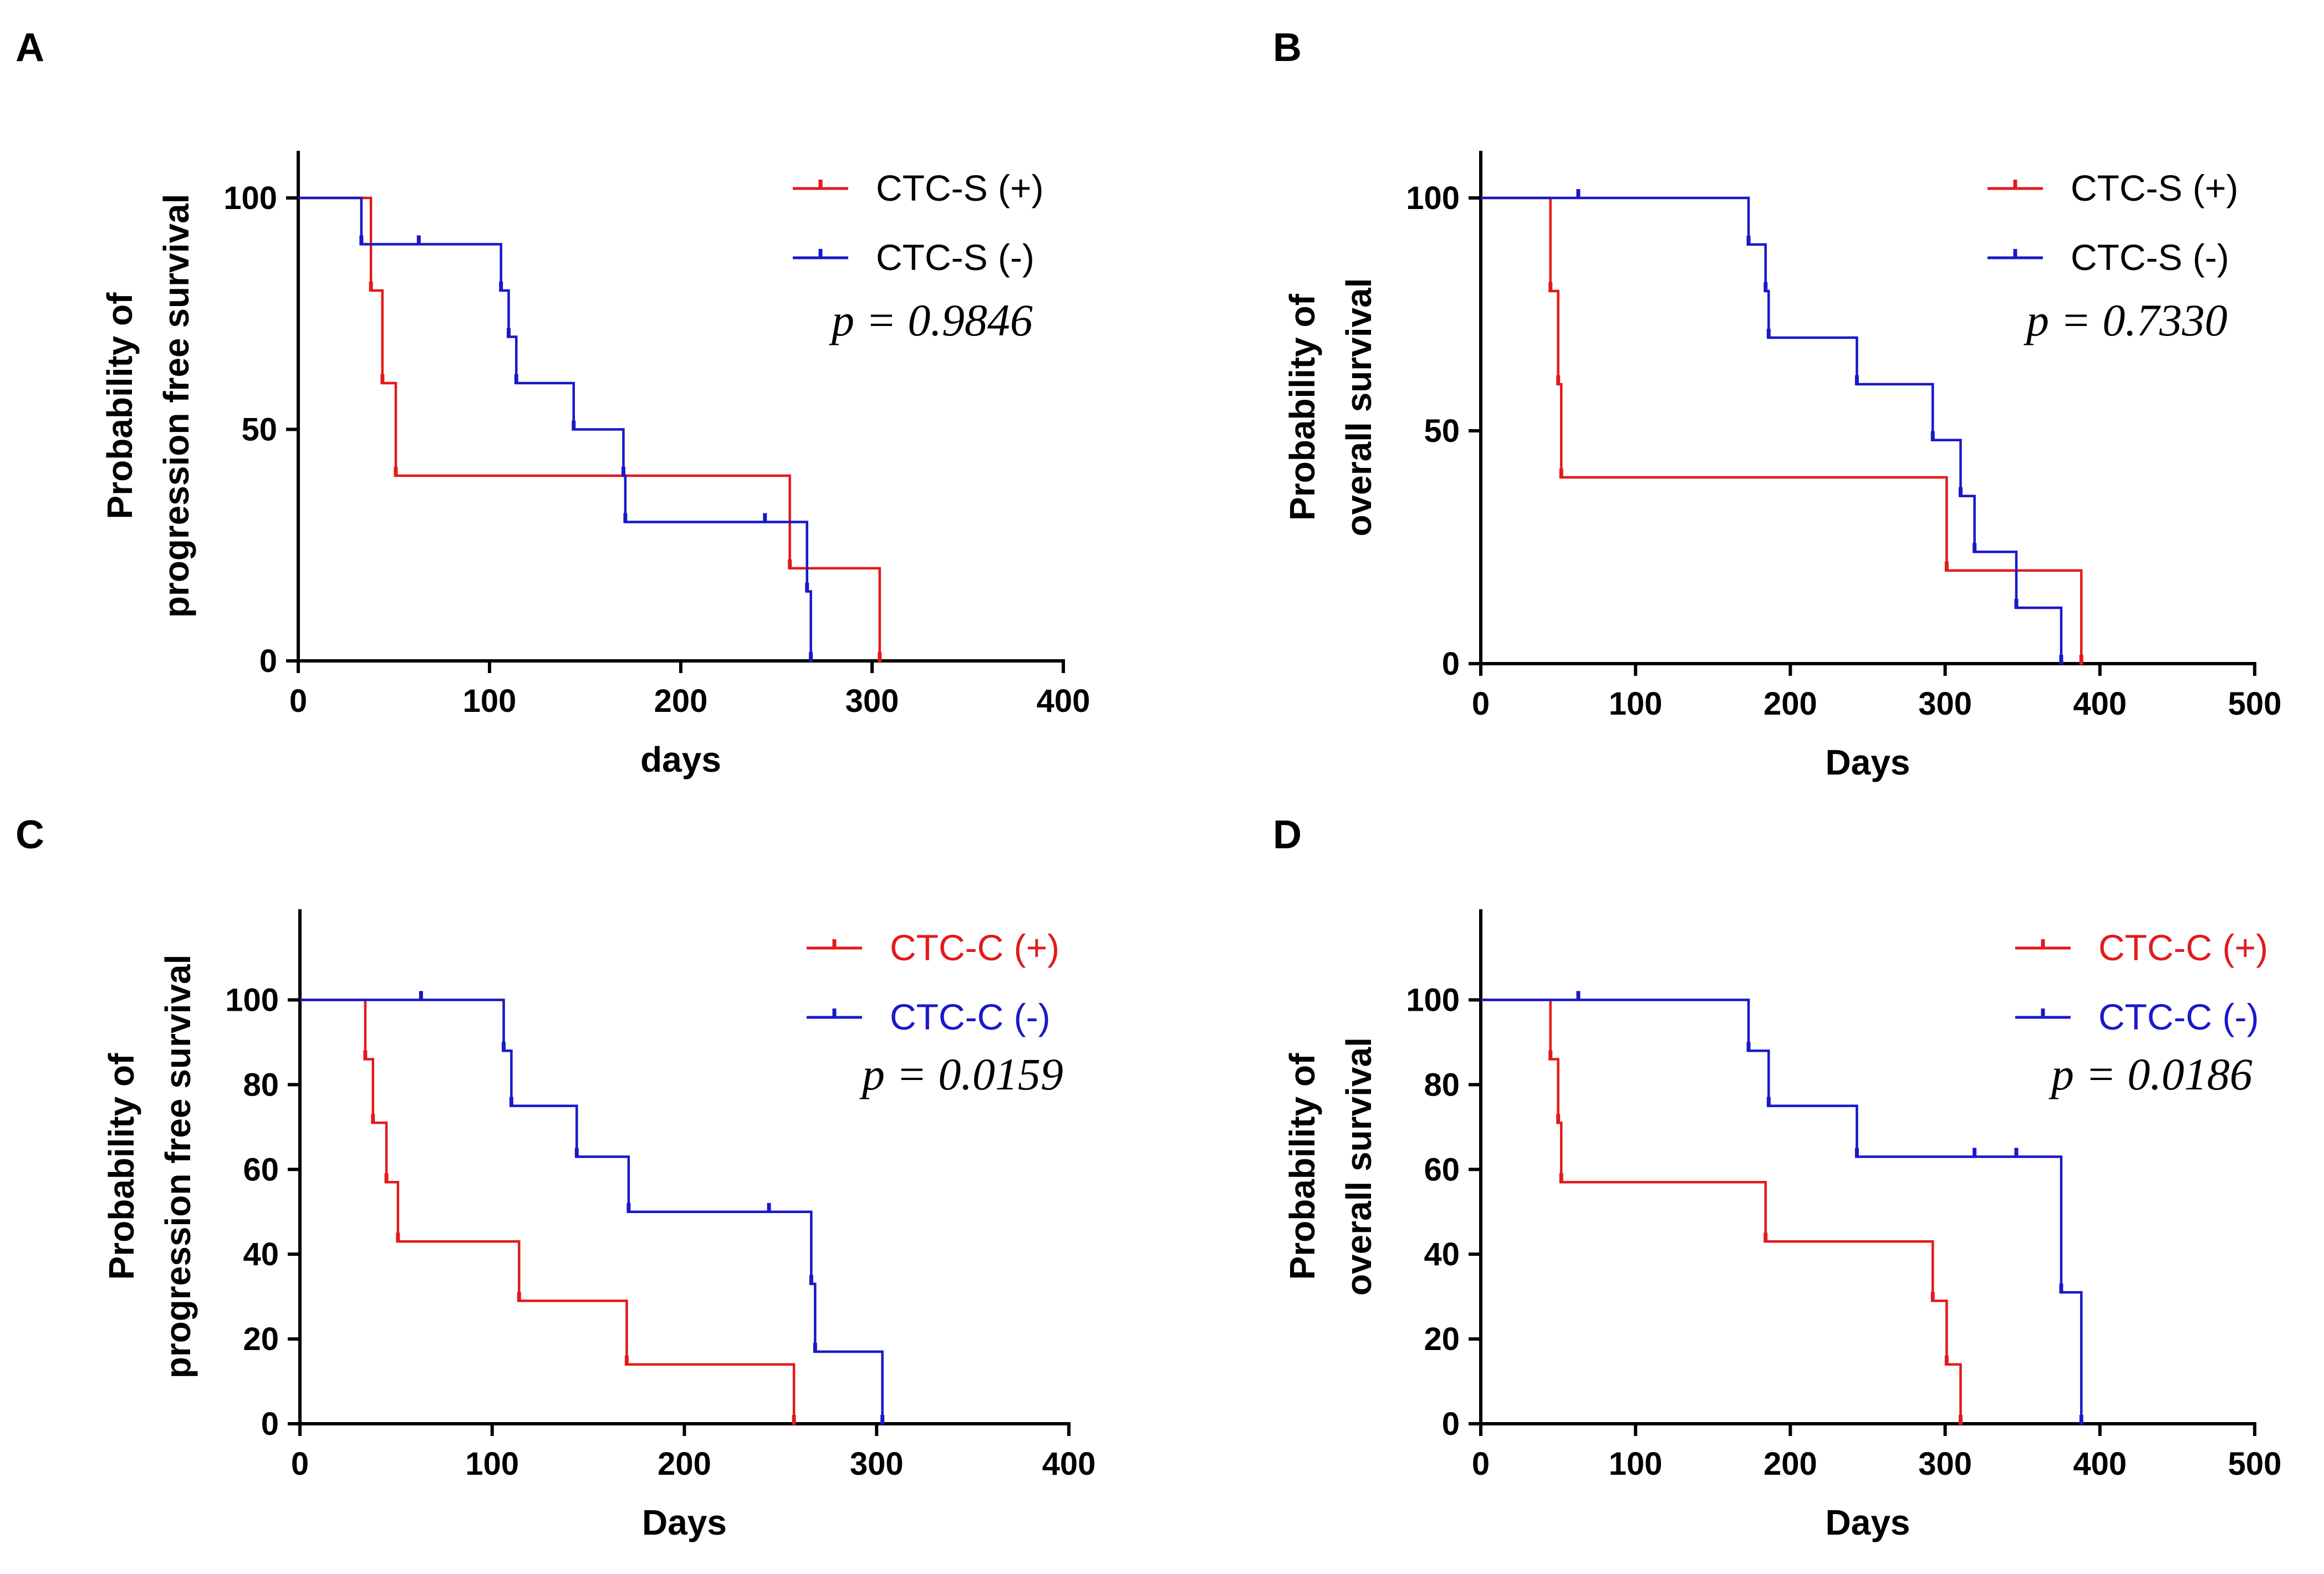 This screenshot has height=1574, width=2324. What do you see at coordinates (1287, 835) in the screenshot?
I see `panel-letter: D` at bounding box center [1287, 835].